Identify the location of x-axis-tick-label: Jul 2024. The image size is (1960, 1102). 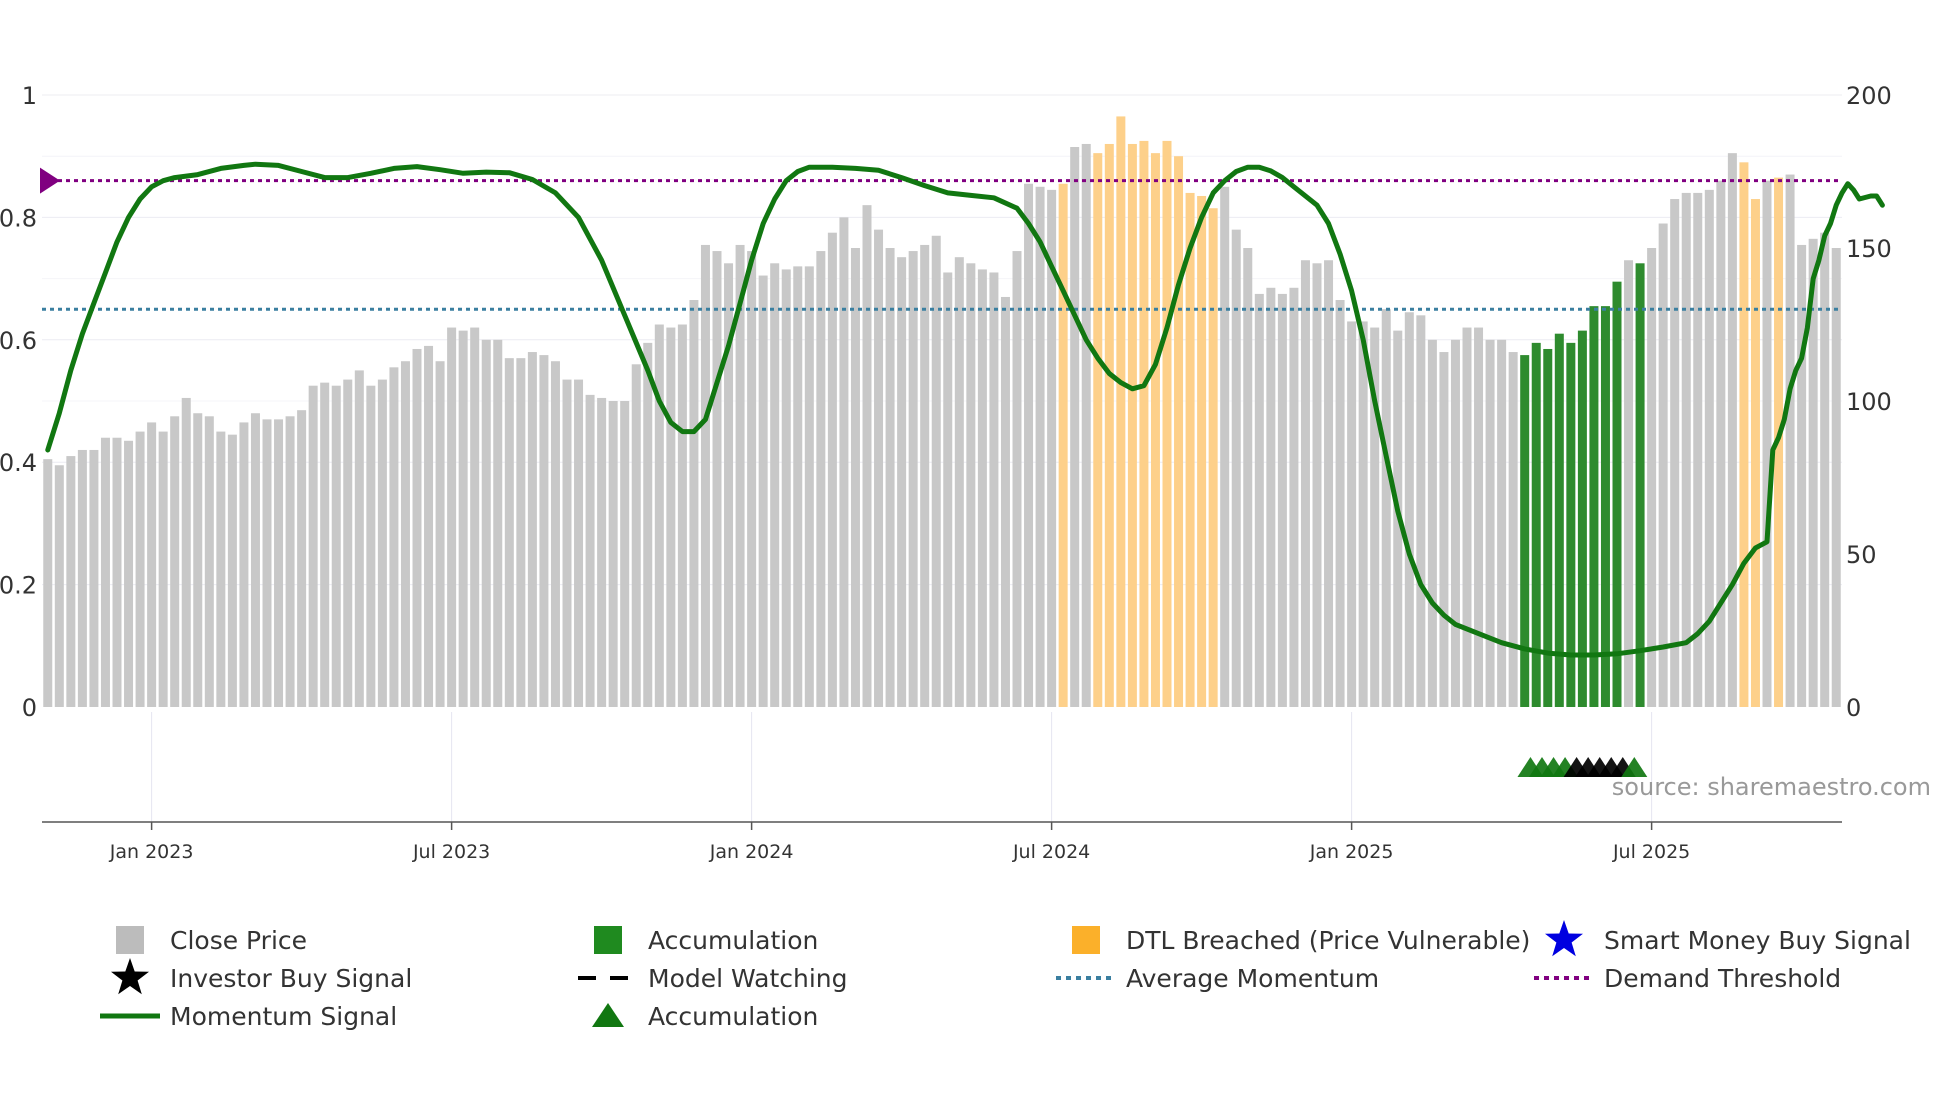
(1051, 852).